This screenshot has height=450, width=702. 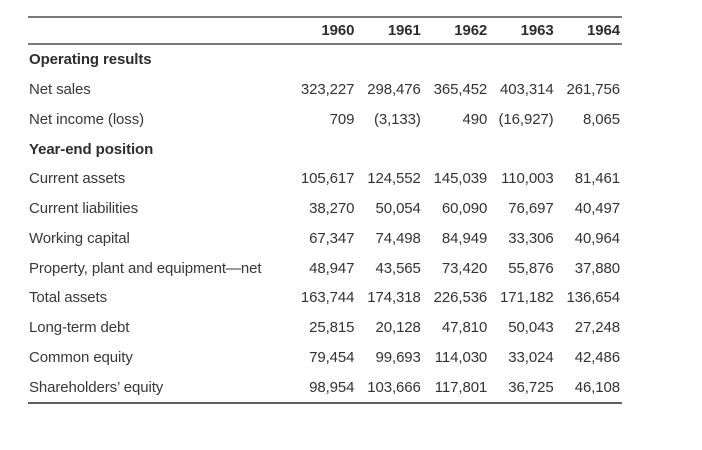 What do you see at coordinates (332, 238) in the screenshot?
I see `value-cell: 67,347` at bounding box center [332, 238].